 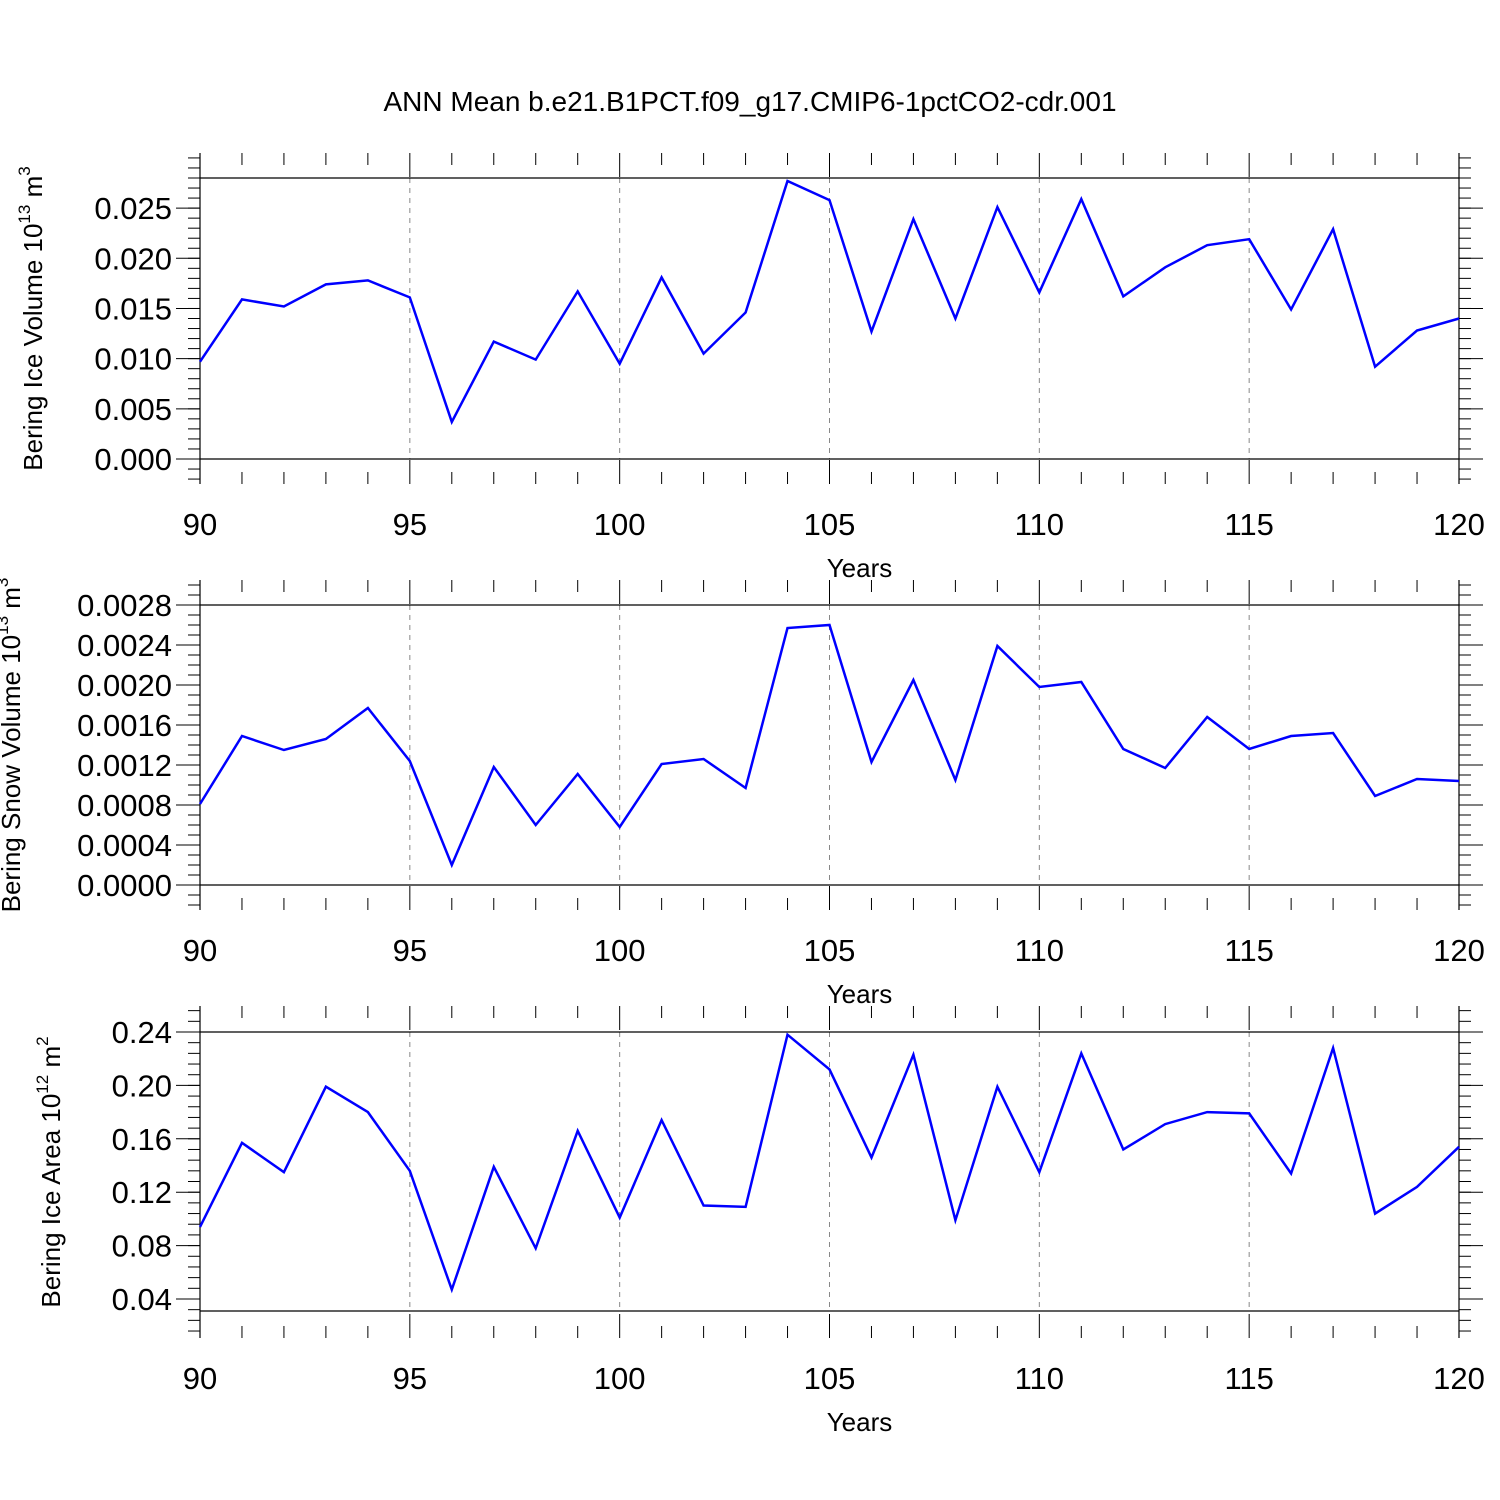 I want to click on y-tick-label: 0.20, so click(x=142, y=1085).